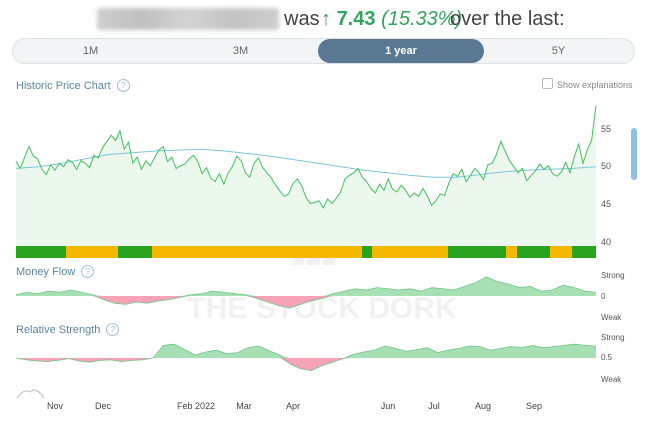 This screenshot has height=434, width=650. I want to click on x-axis-label: Nov, so click(55, 406).